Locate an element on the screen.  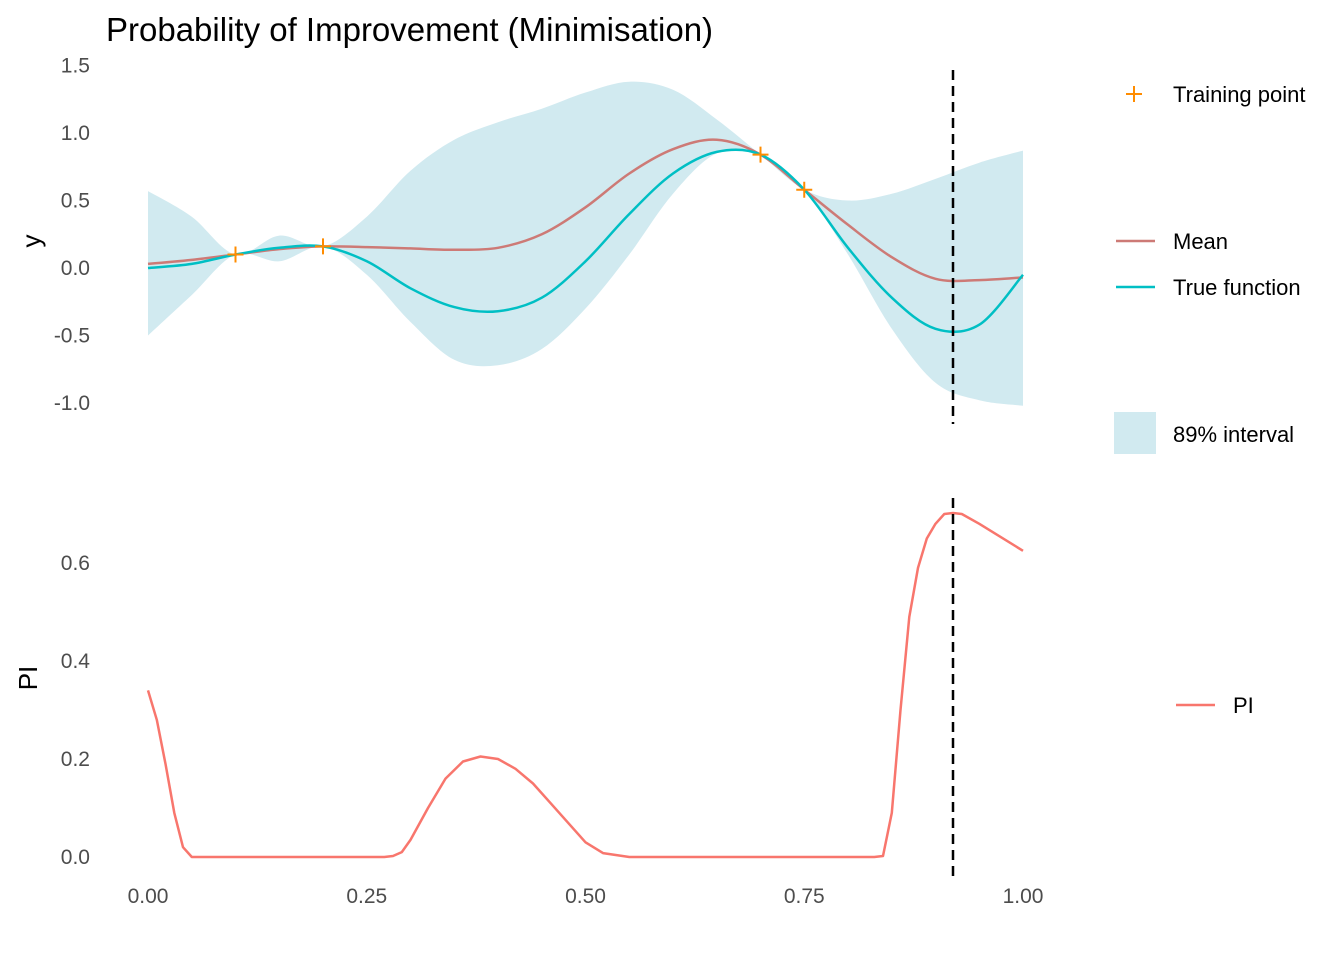
legend-label-training-point: Training point is located at coordinates (1239, 94).